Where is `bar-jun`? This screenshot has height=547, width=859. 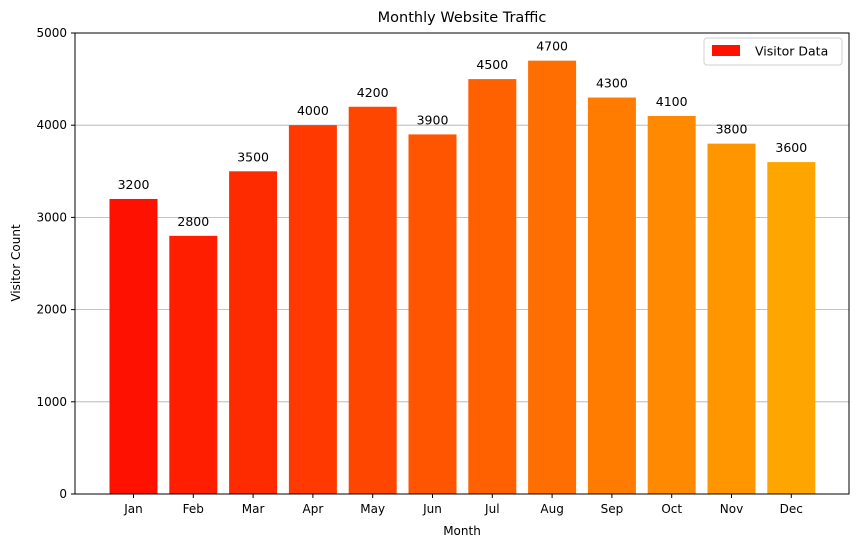
bar-jun is located at coordinates (432, 314).